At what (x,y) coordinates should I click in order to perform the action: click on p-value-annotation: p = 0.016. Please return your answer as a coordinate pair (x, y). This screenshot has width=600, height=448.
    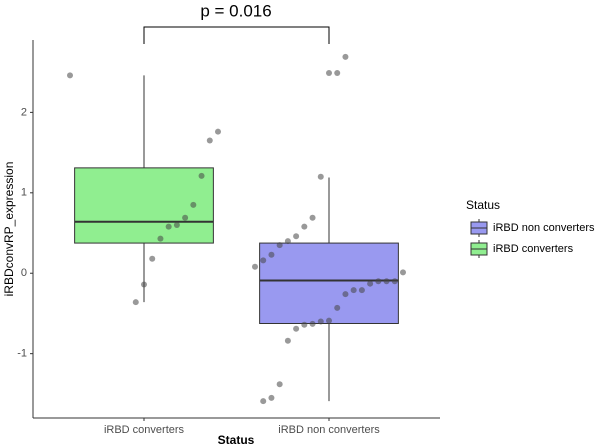
    Looking at the image, I should click on (235, 10).